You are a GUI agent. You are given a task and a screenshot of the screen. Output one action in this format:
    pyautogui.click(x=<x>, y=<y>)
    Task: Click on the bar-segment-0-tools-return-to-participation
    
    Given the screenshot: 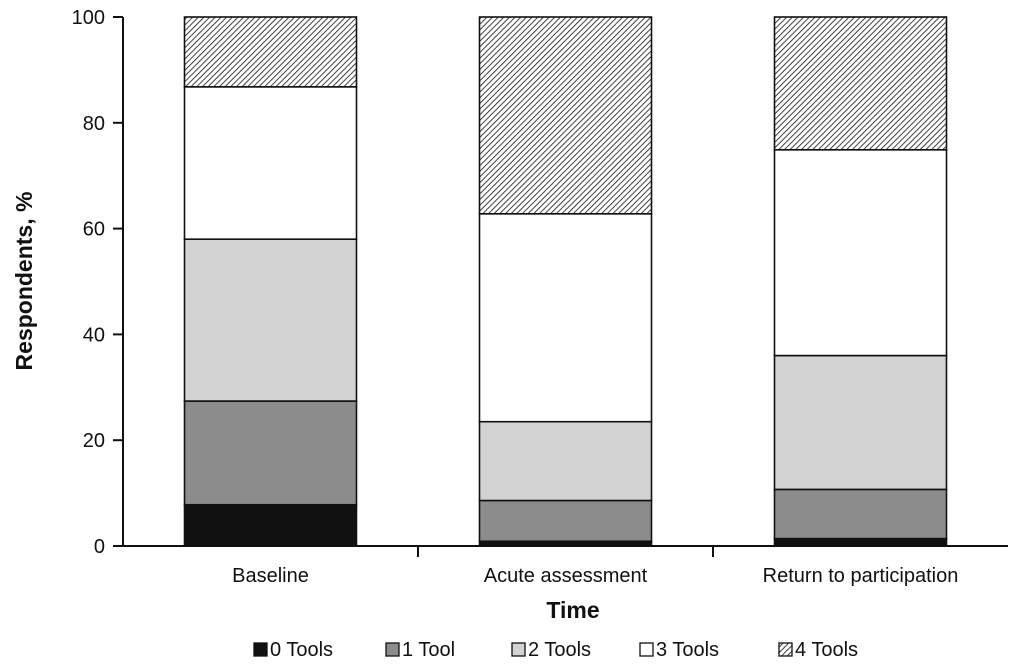 What is the action you would take?
    pyautogui.click(x=860, y=542)
    